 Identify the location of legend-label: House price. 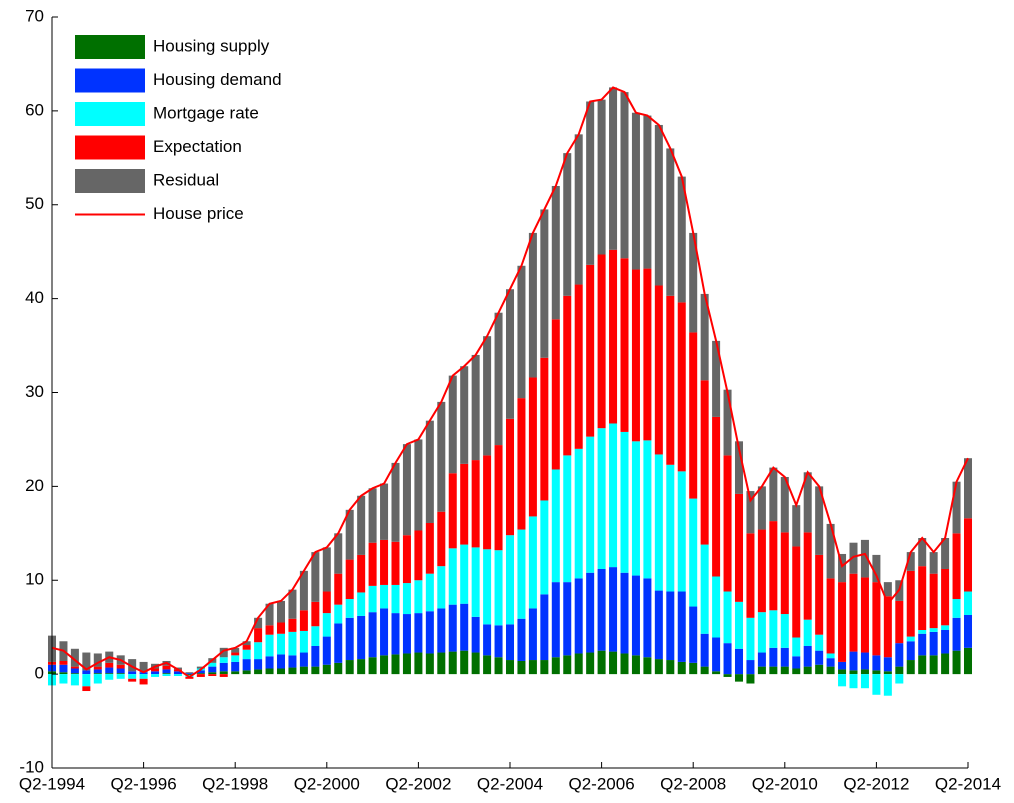
(198, 213).